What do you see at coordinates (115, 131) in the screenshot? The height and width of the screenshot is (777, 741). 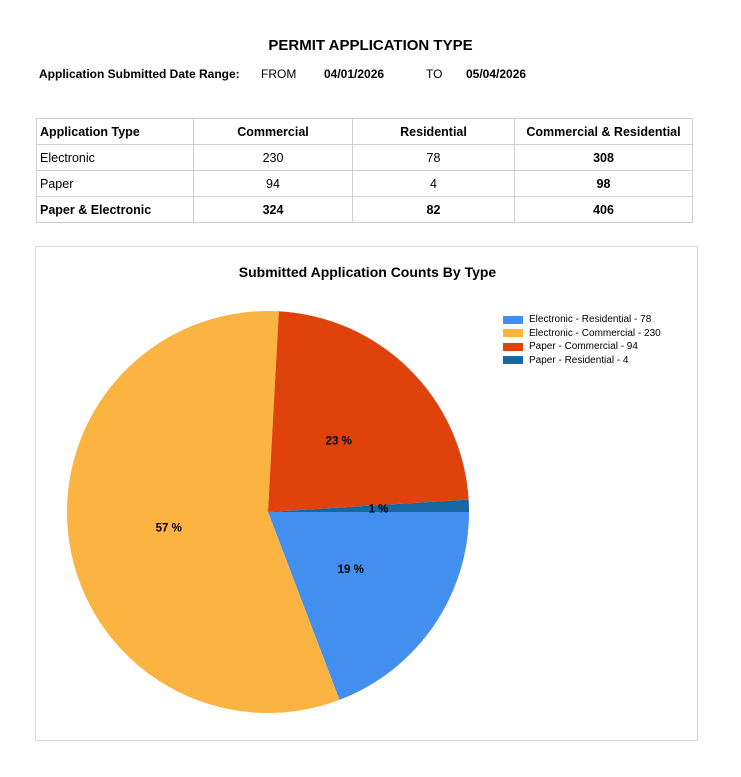 I see `column-header: Application Type` at bounding box center [115, 131].